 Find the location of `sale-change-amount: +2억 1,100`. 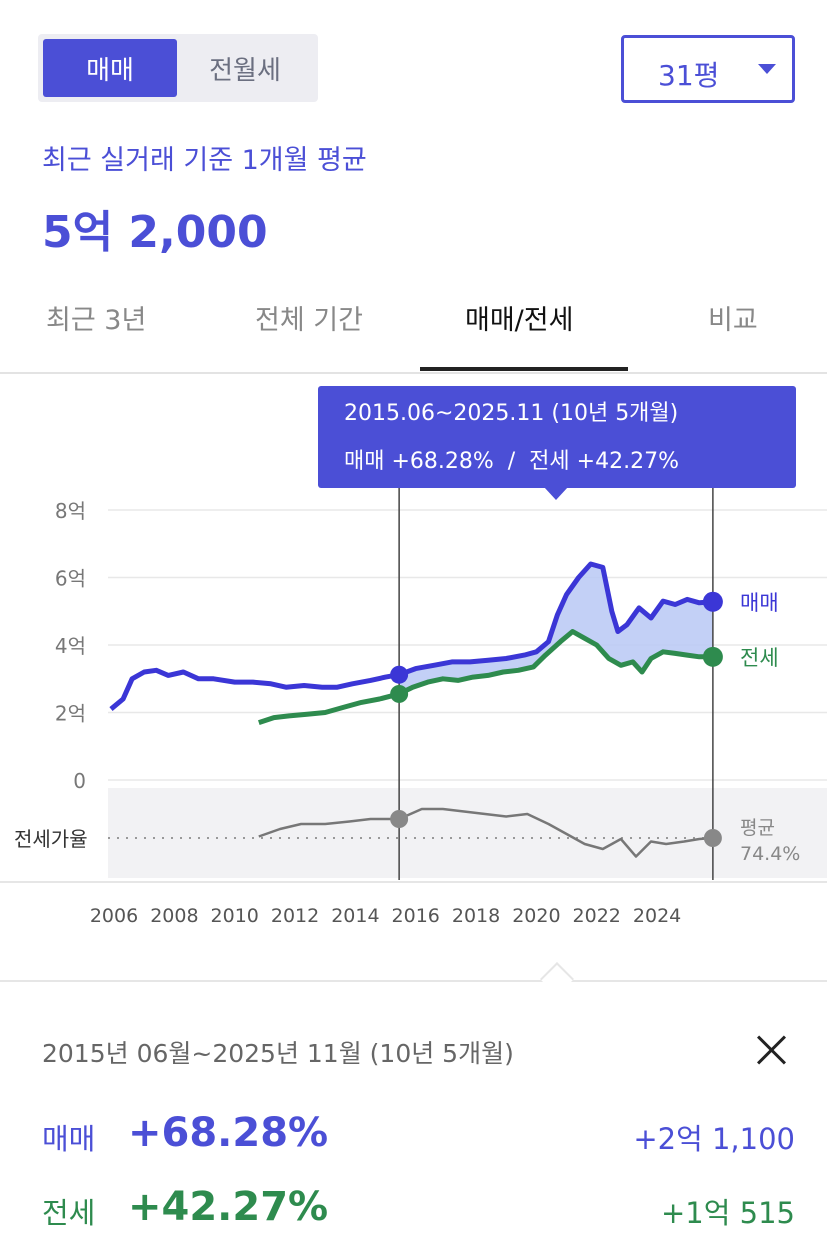

sale-change-amount: +2억 1,100 is located at coordinates (714, 1139).